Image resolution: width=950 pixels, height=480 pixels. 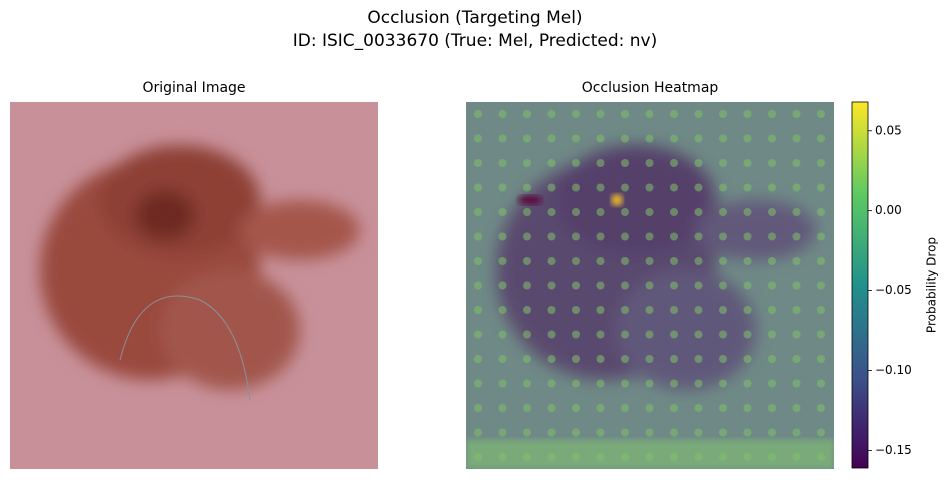 I want to click on panel-title: Original Image, so click(x=193, y=88).